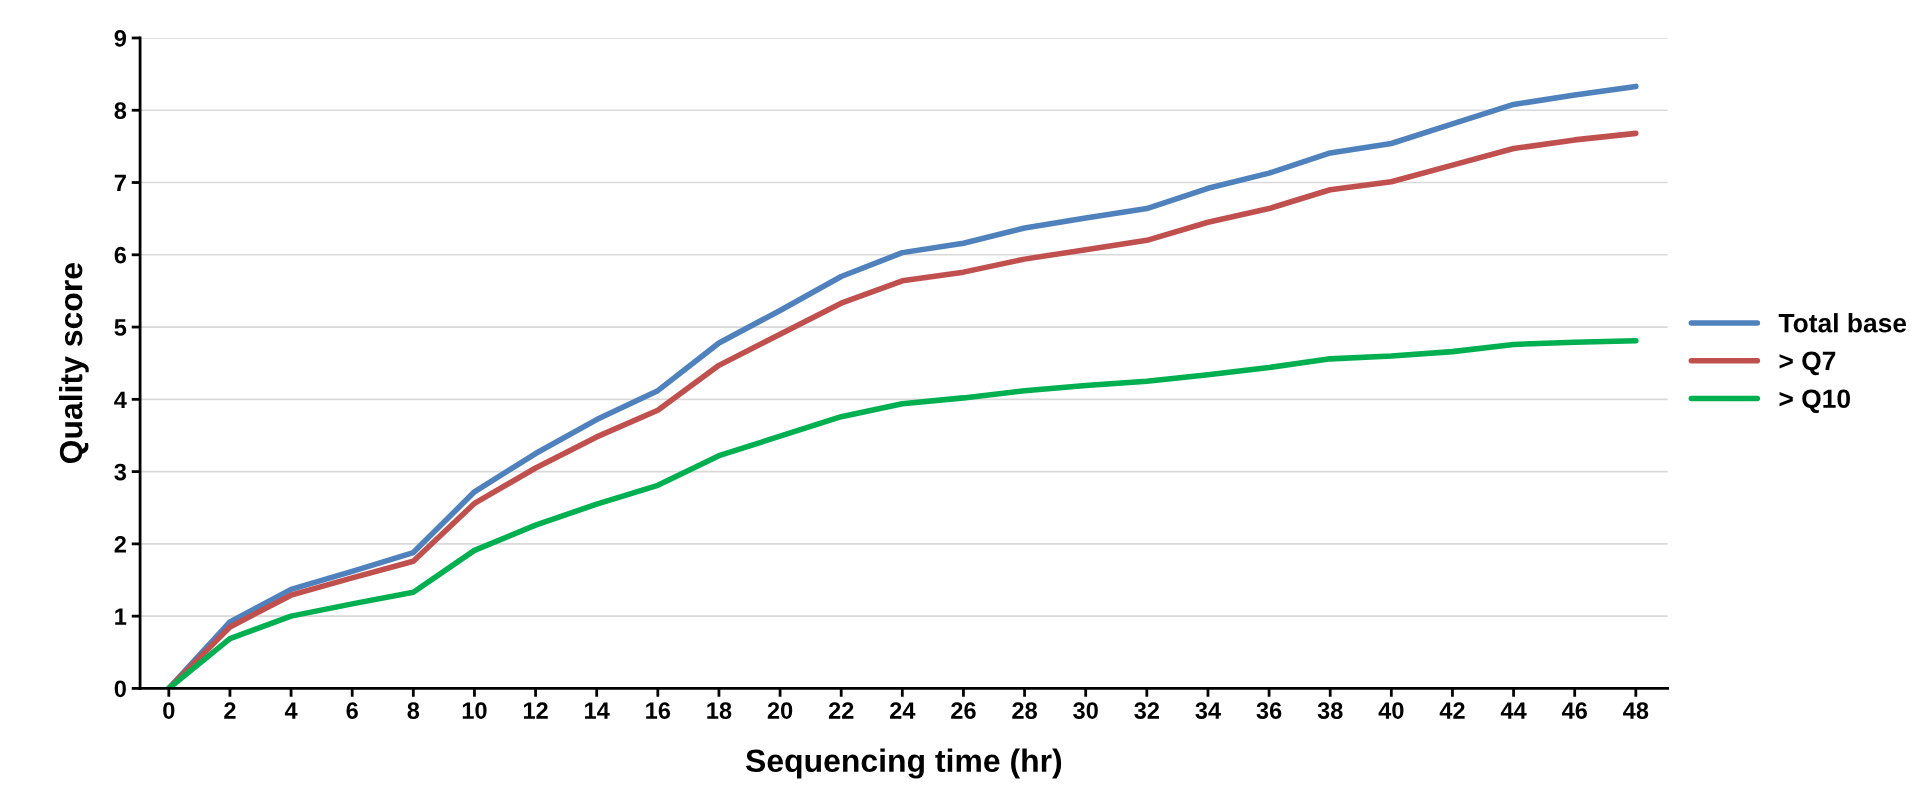 Image resolution: width=1919 pixels, height=808 pixels. I want to click on x-tick-label: 6, so click(352, 710).